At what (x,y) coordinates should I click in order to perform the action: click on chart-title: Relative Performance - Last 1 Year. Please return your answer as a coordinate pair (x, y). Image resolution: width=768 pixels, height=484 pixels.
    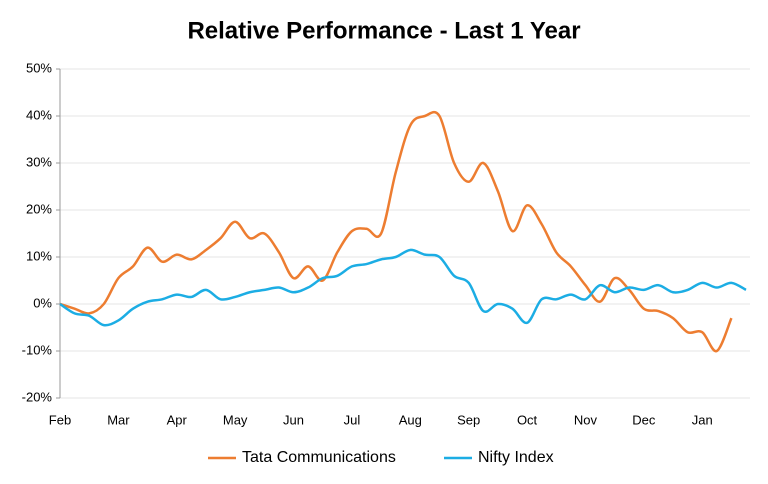
    Looking at the image, I should click on (383, 30).